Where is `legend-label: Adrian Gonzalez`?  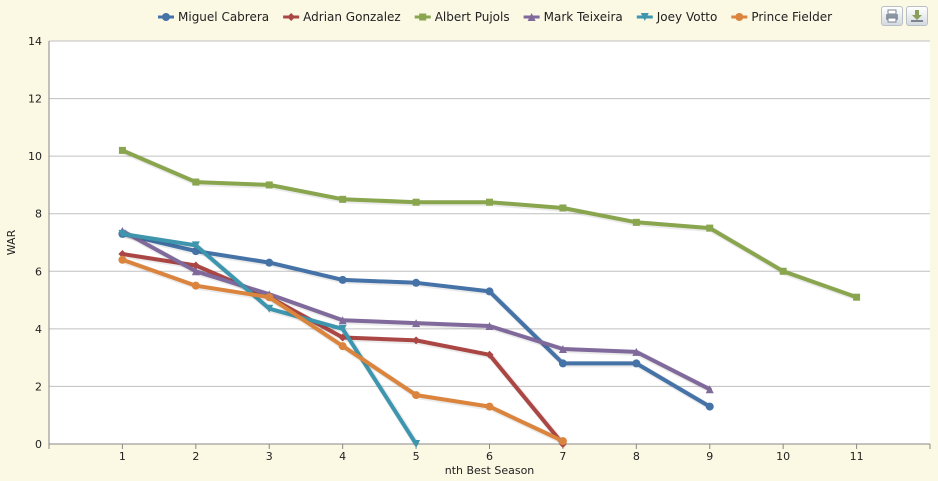 legend-label: Adrian Gonzalez is located at coordinates (352, 17).